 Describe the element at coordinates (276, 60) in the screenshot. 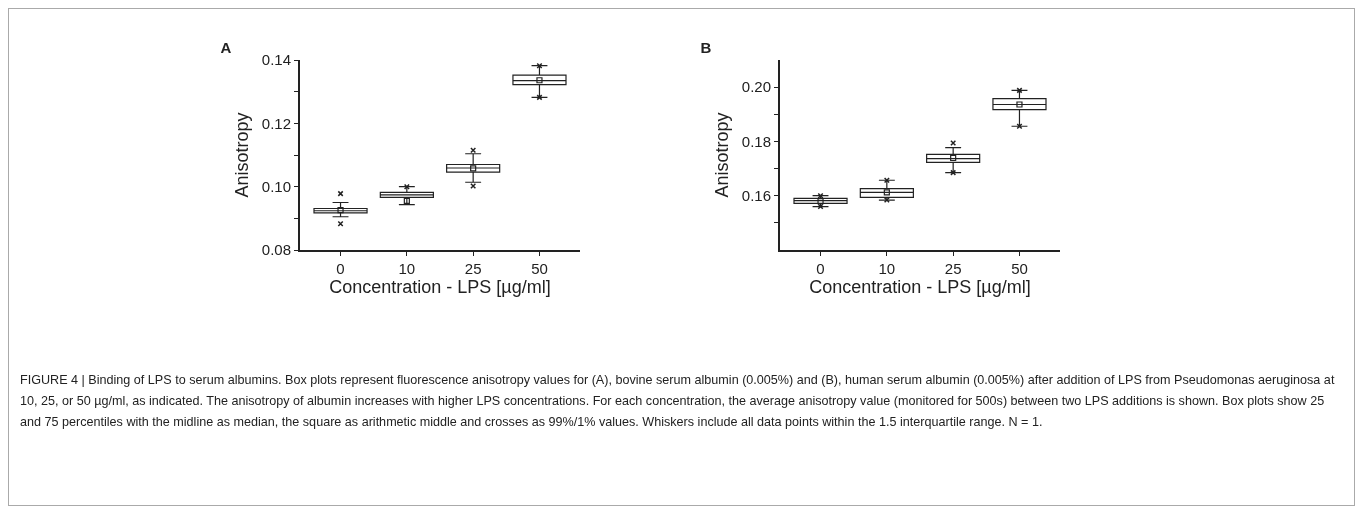

I see `y-tick-label: 0.14` at that location.